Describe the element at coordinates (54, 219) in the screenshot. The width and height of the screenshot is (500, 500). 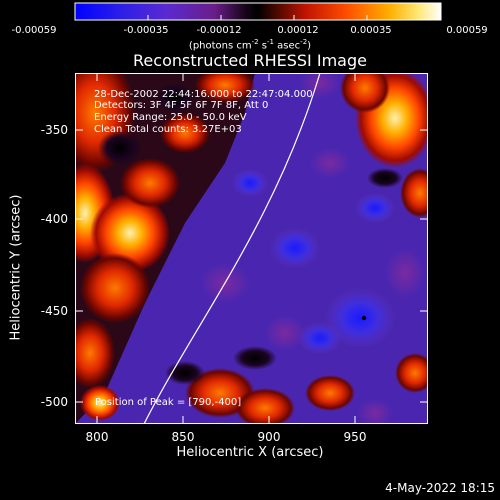
I see `y-tick-label: -400` at that location.